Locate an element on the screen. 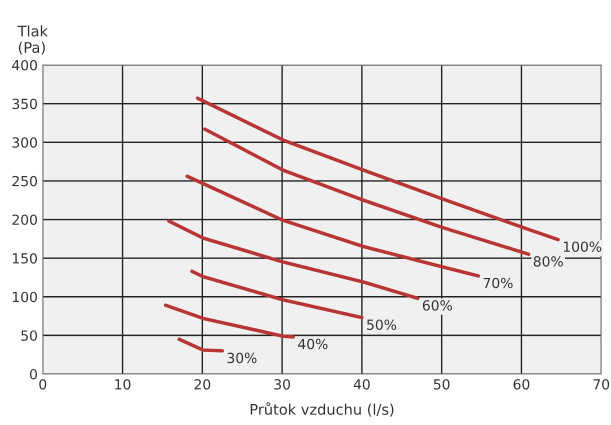 The height and width of the screenshot is (425, 611). x-tick-label: 60 is located at coordinates (522, 384).